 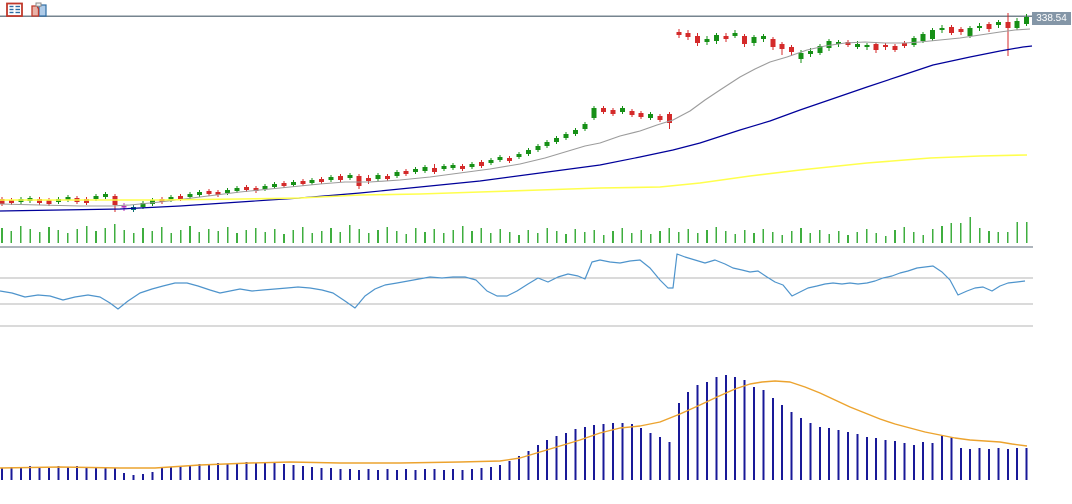 I want to click on chart-template-icon, so click(x=39, y=10).